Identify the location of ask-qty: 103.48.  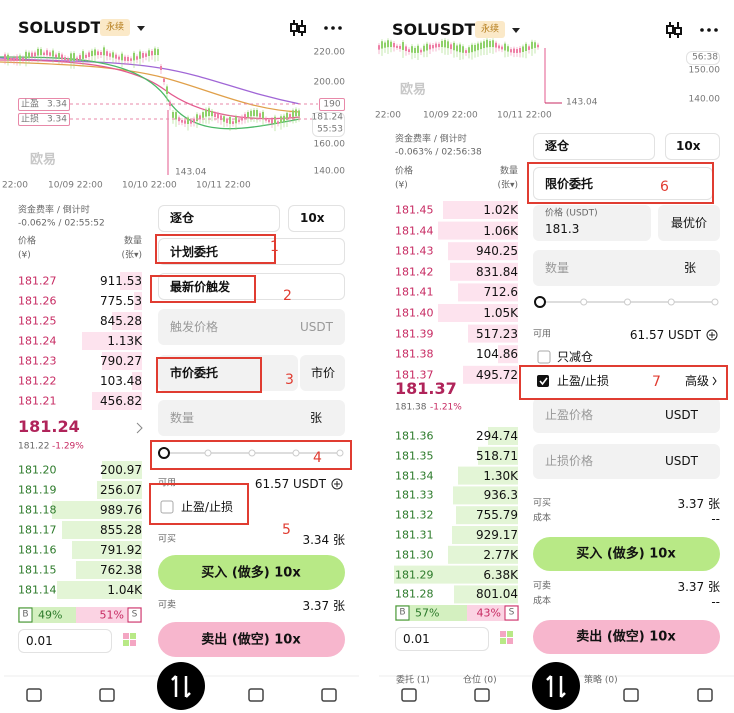
(121, 381).